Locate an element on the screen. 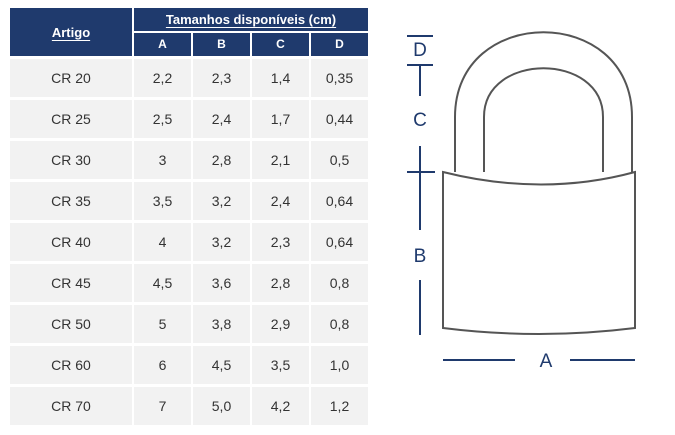  size-c-cell: 2,3 is located at coordinates (280, 240).